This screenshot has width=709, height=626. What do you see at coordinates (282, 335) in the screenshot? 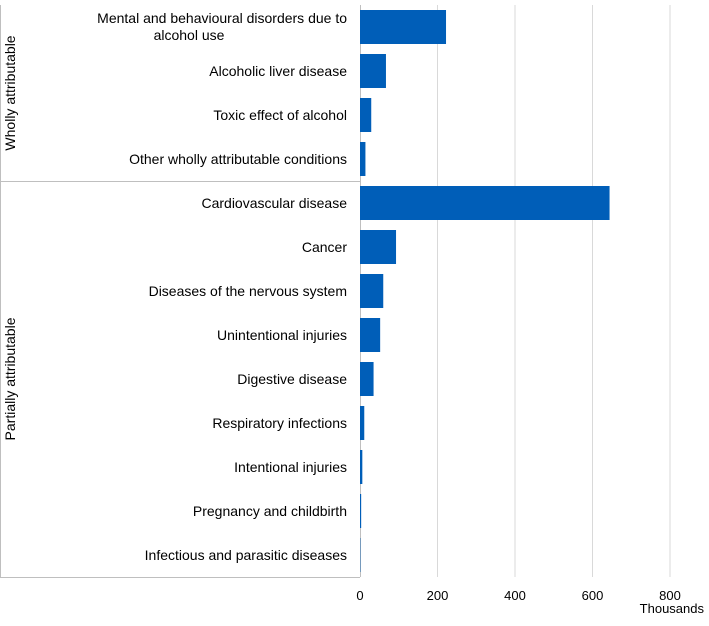
I see `category-label: Unintentional injuries` at bounding box center [282, 335].